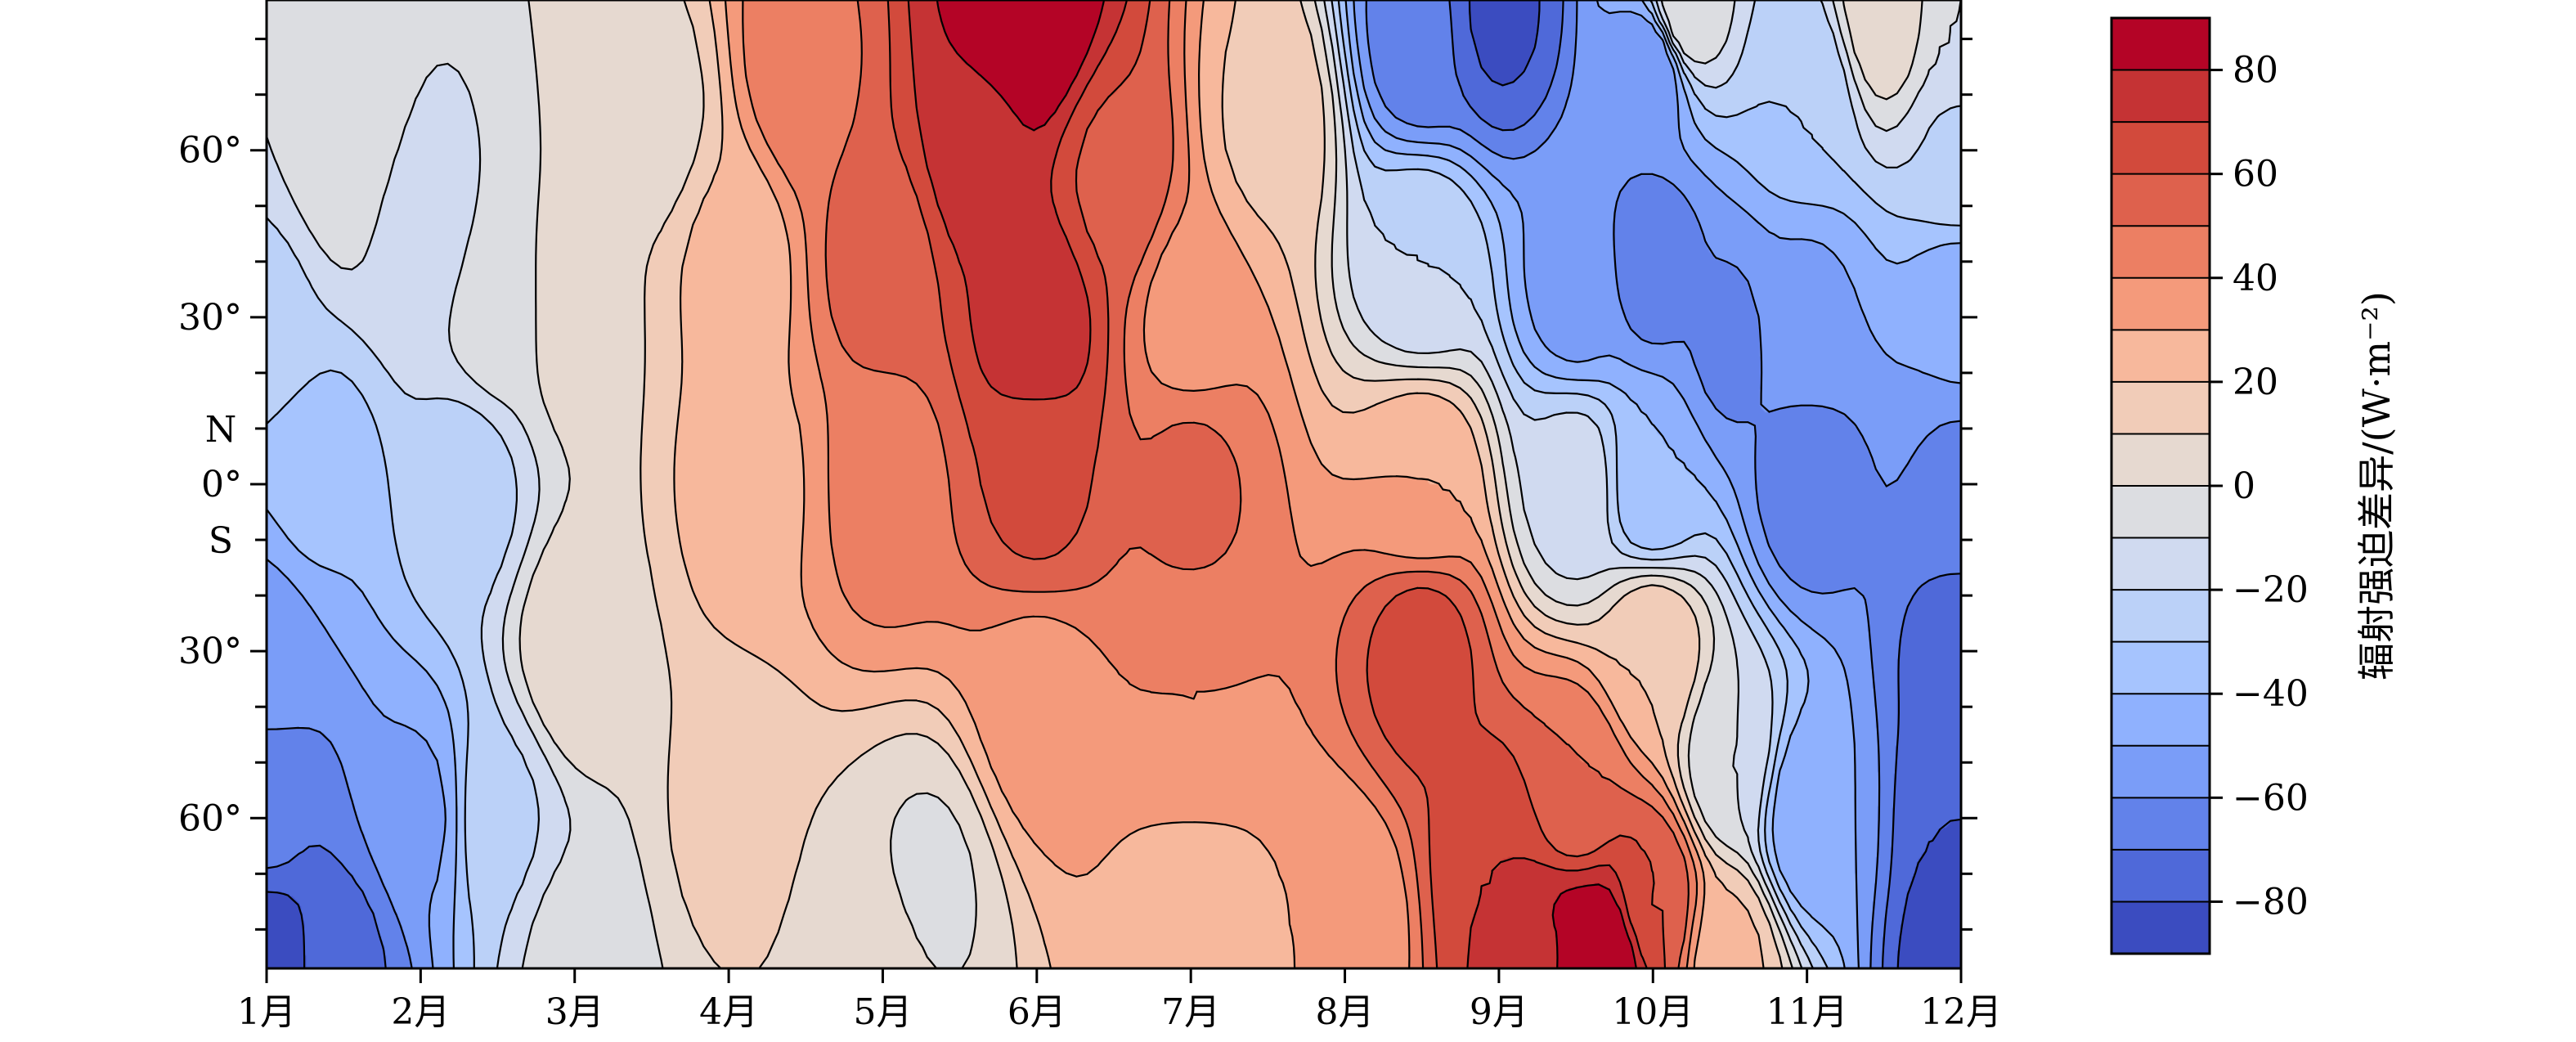 The height and width of the screenshot is (1042, 2576). Describe the element at coordinates (221, 541) in the screenshot. I see `y-hemisphere-label-south: S` at that location.